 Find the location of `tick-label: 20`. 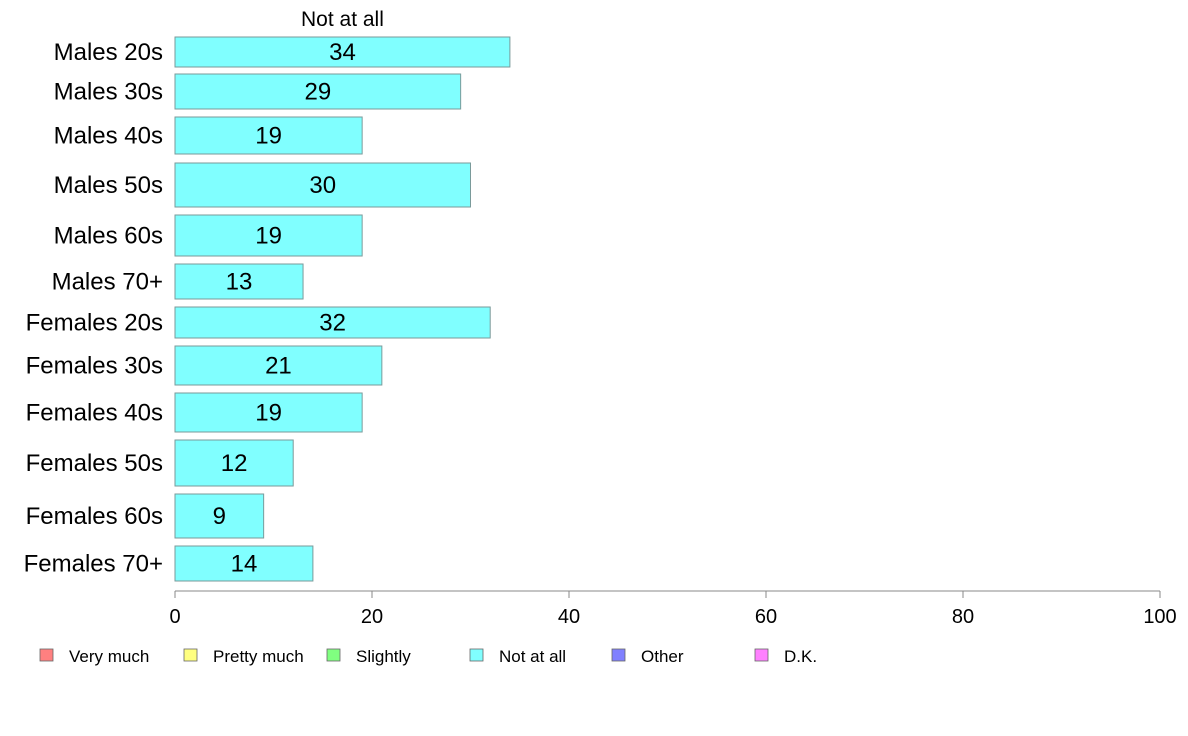

tick-label: 20 is located at coordinates (372, 617).